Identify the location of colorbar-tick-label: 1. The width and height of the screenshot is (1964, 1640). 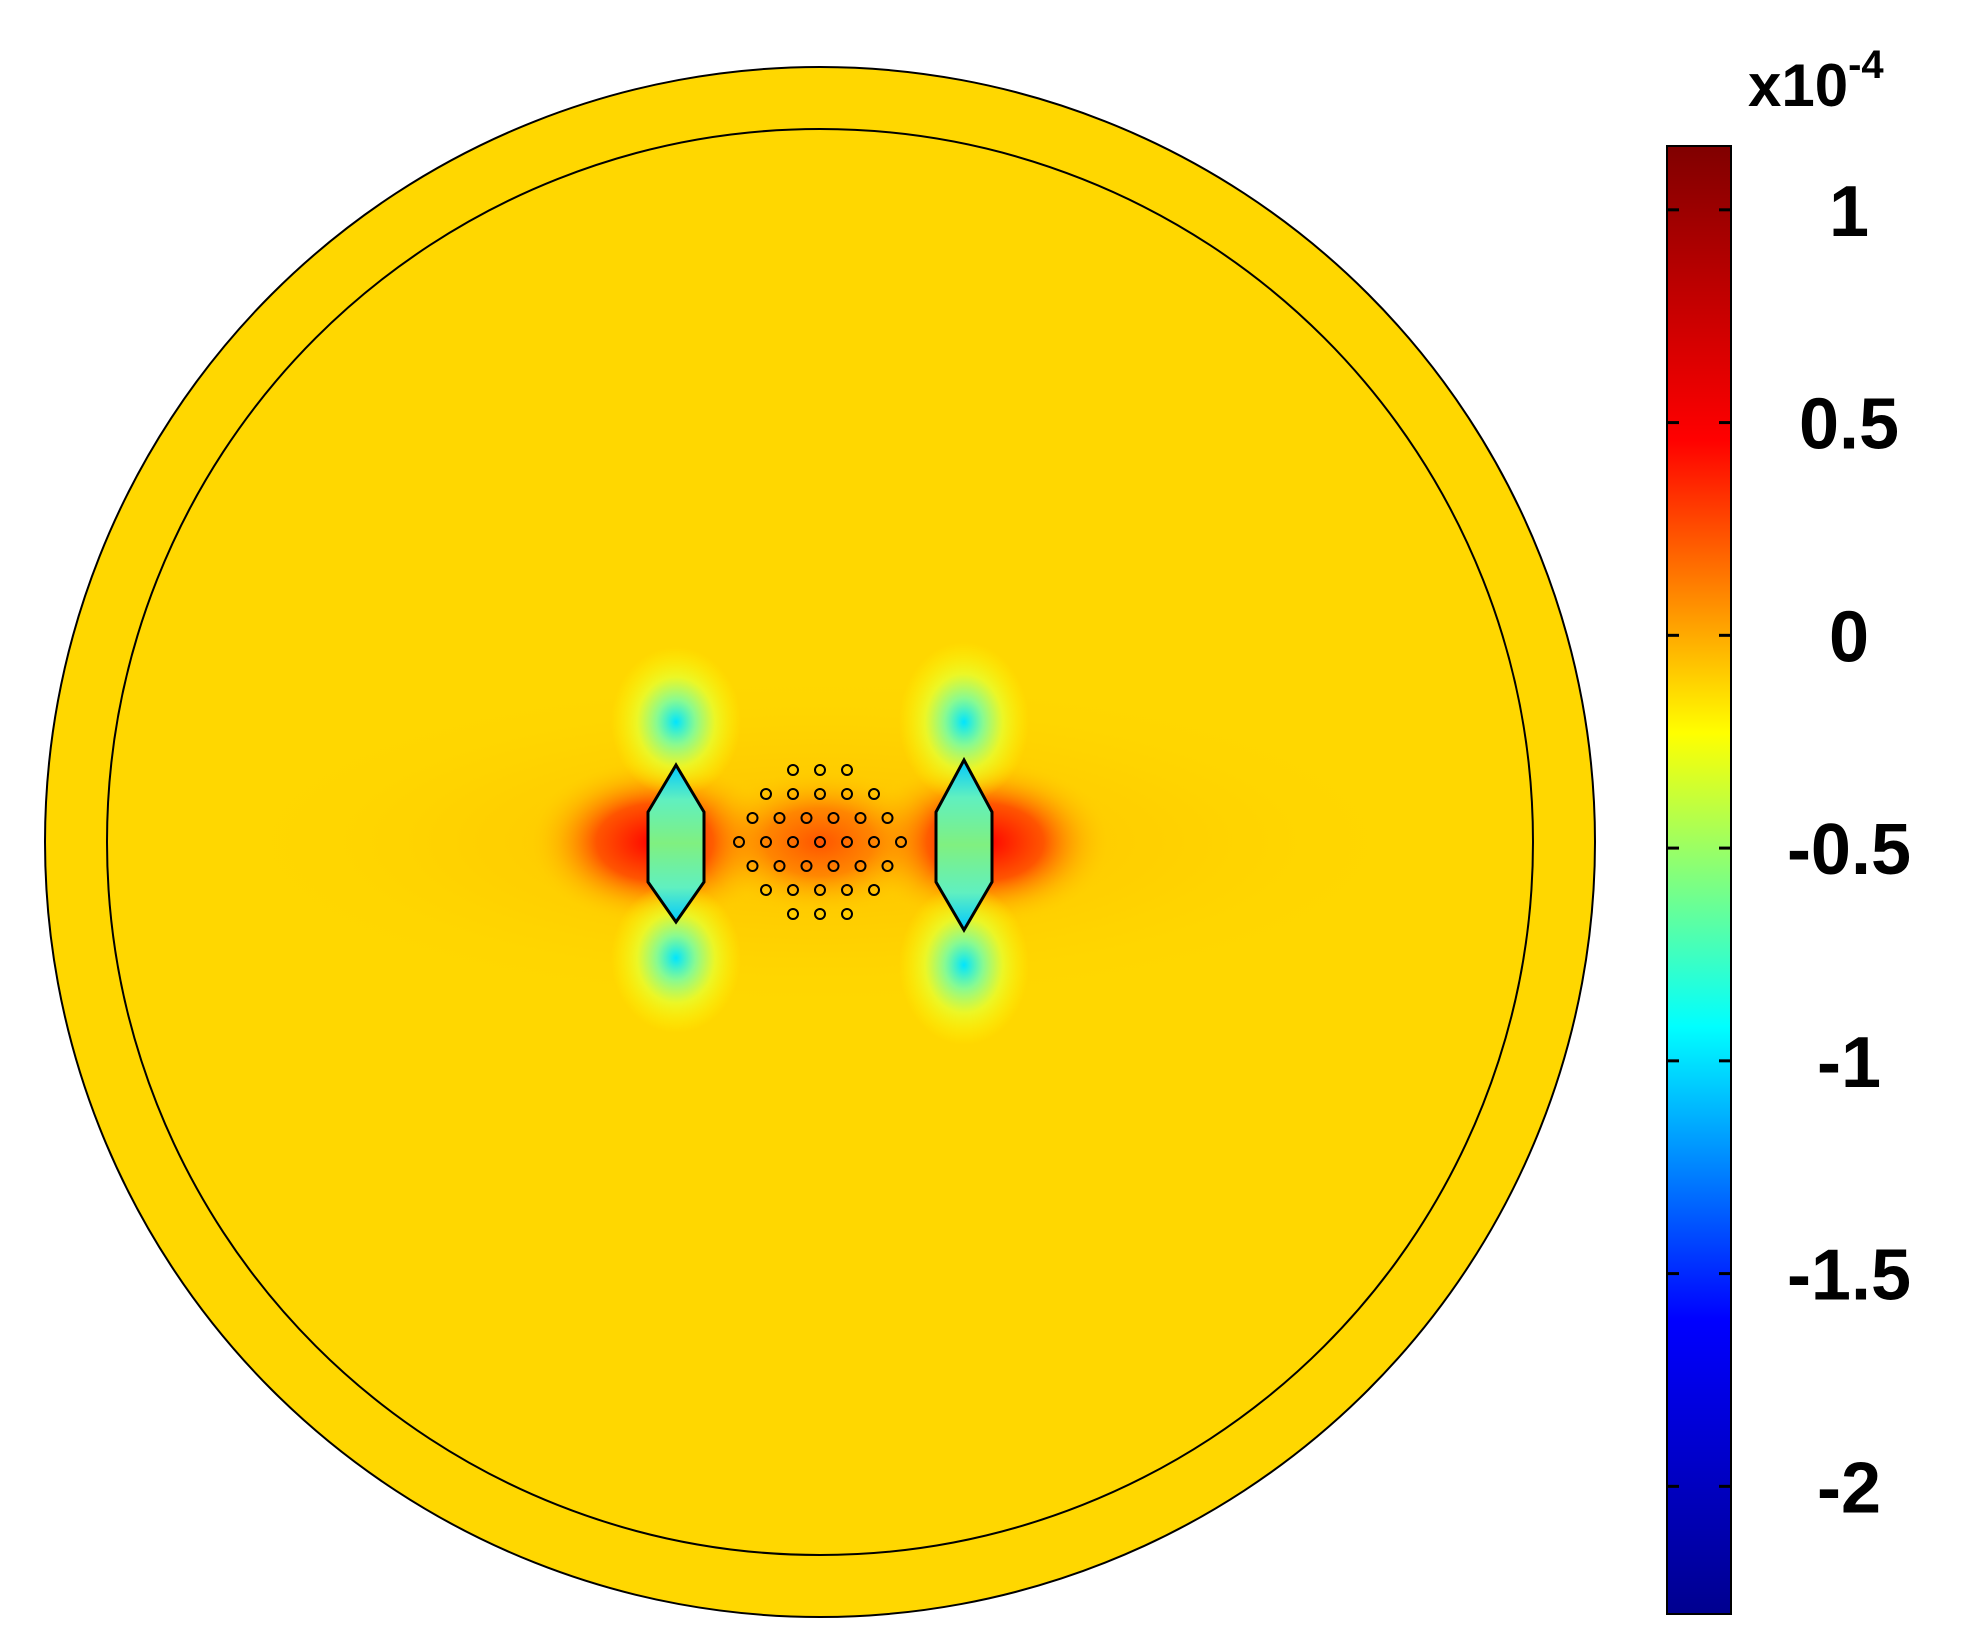
(1849, 212).